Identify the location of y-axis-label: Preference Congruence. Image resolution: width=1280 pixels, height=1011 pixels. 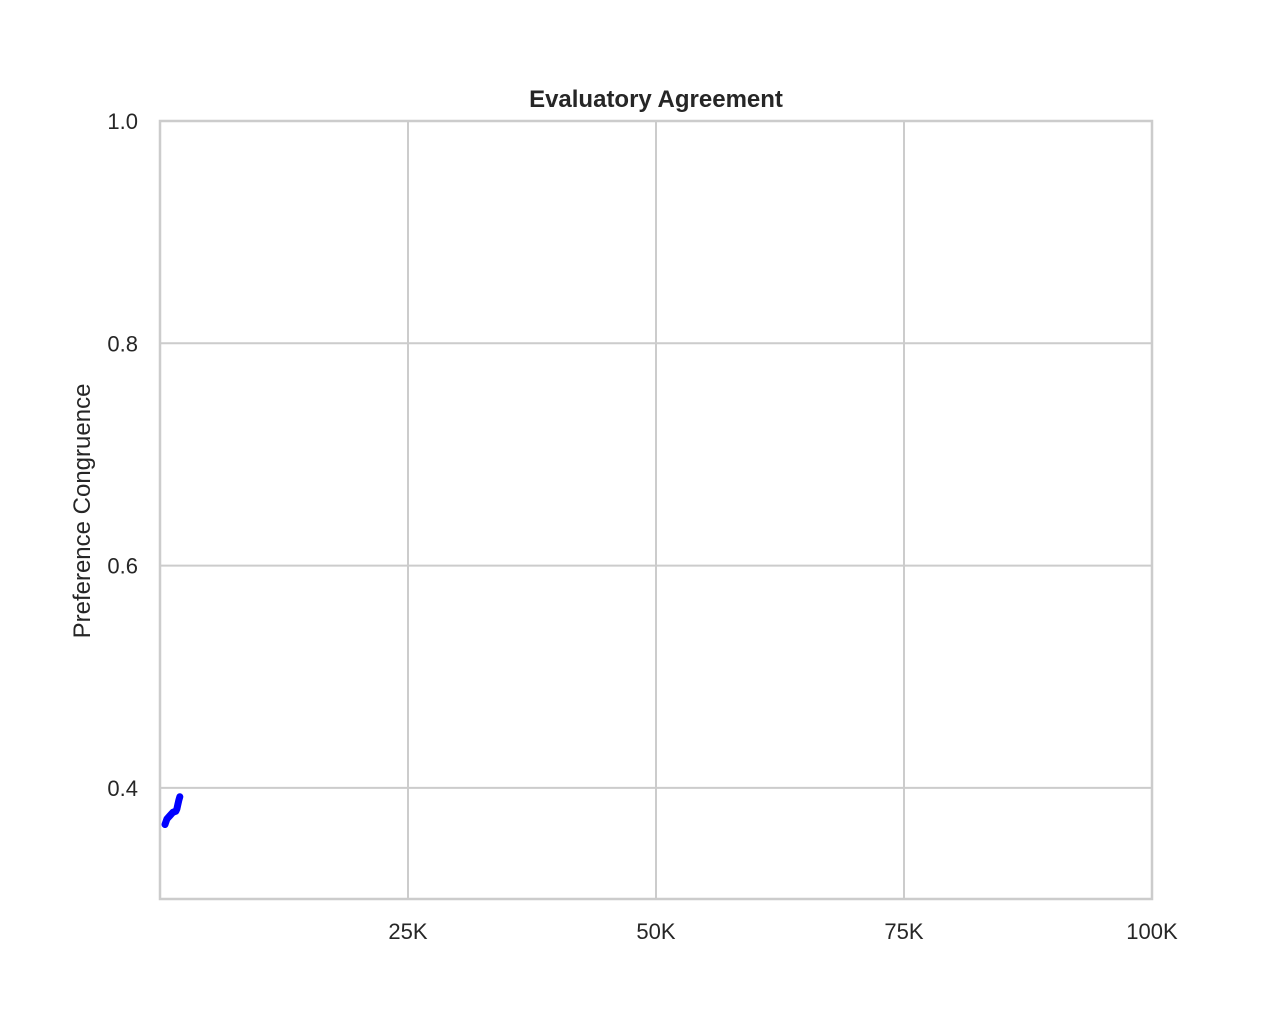
(82, 511).